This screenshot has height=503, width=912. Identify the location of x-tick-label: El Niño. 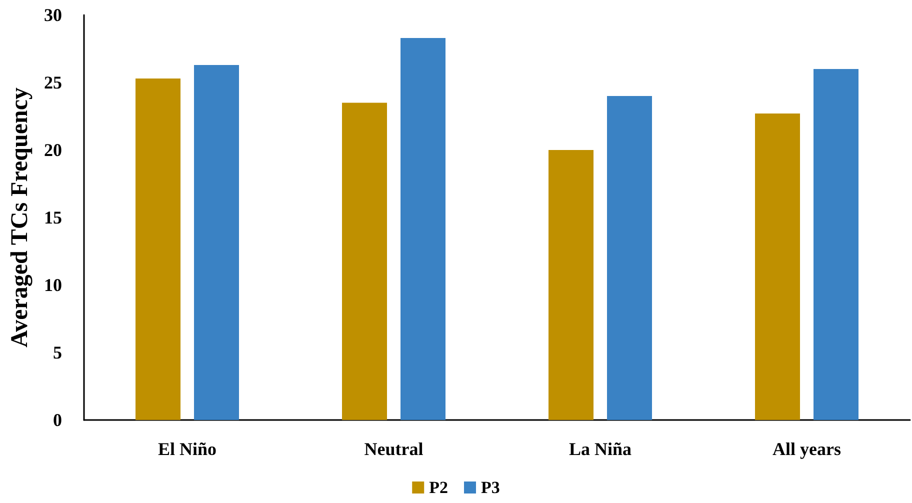
(187, 449).